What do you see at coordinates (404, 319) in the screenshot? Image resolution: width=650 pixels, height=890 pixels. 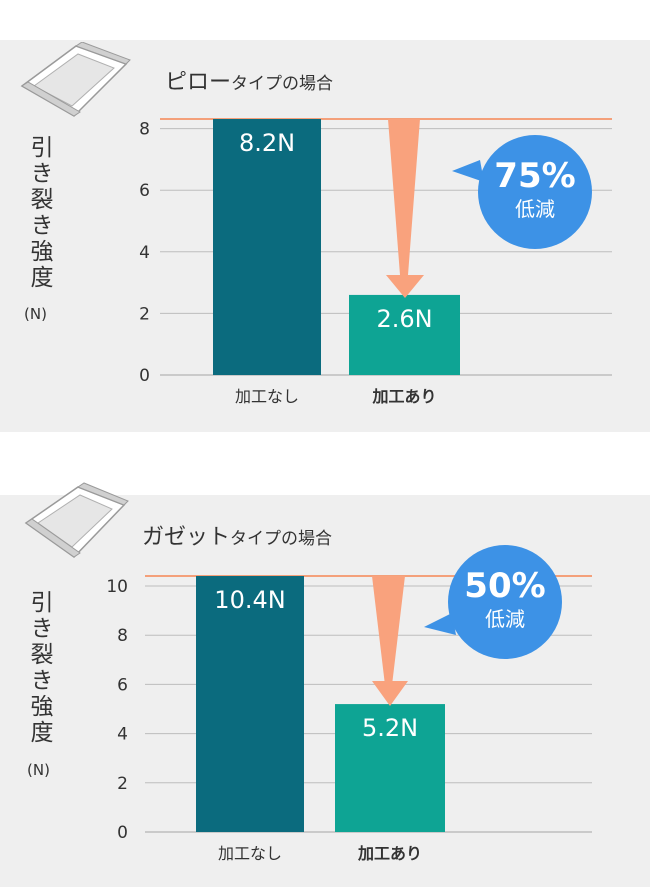 I see `bar-data-label: 2.6N` at bounding box center [404, 319].